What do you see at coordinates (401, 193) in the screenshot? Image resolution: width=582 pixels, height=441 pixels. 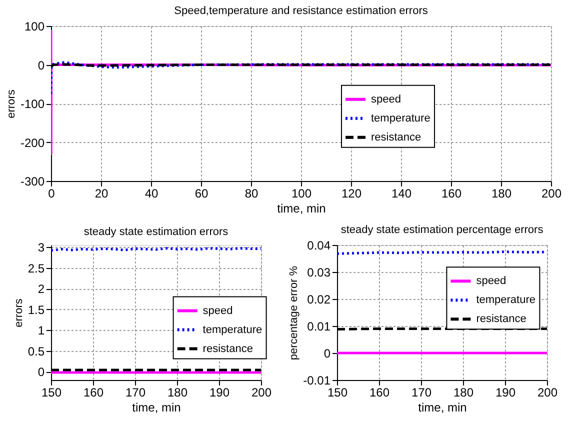 I see `x-tick-label: 140` at bounding box center [401, 193].